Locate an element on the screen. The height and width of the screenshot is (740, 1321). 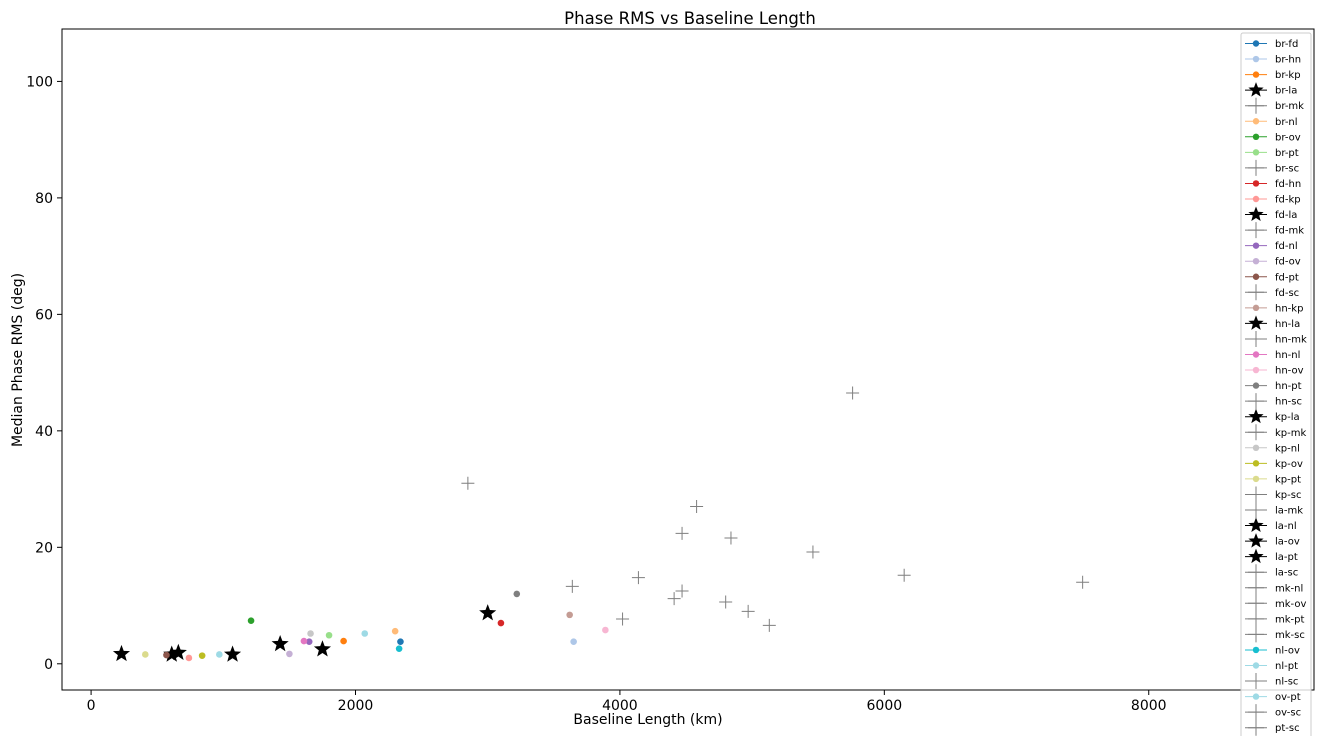
legend-label: br-fd is located at coordinates (1286, 44).